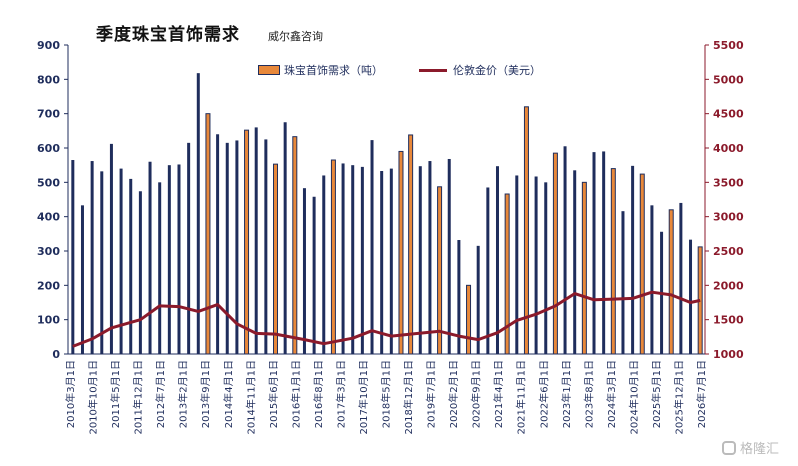  I want to click on right-axis: 1000 1500 2000 2500 3000 3500 4000 4500 5000 5500, so click(724, 200).